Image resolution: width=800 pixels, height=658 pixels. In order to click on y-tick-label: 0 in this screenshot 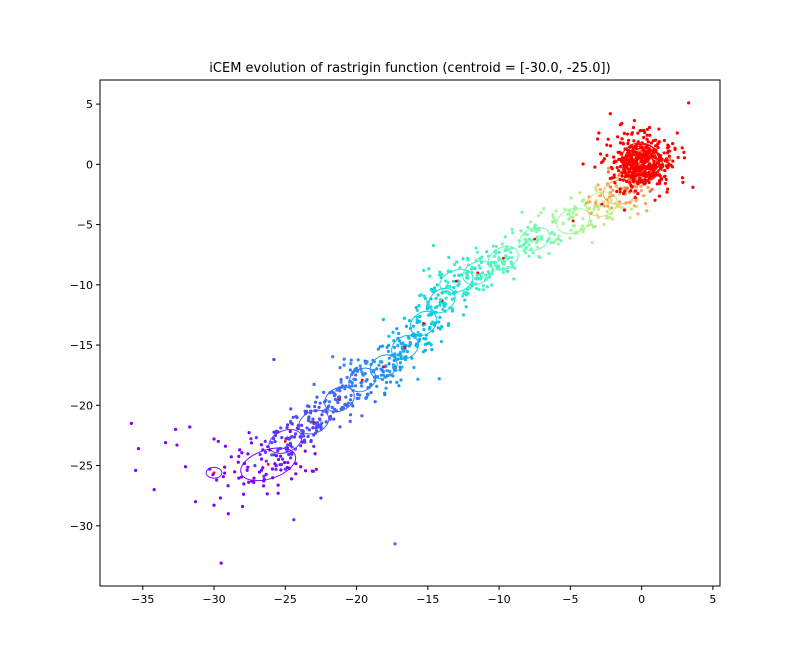, I will do `click(89, 164)`.